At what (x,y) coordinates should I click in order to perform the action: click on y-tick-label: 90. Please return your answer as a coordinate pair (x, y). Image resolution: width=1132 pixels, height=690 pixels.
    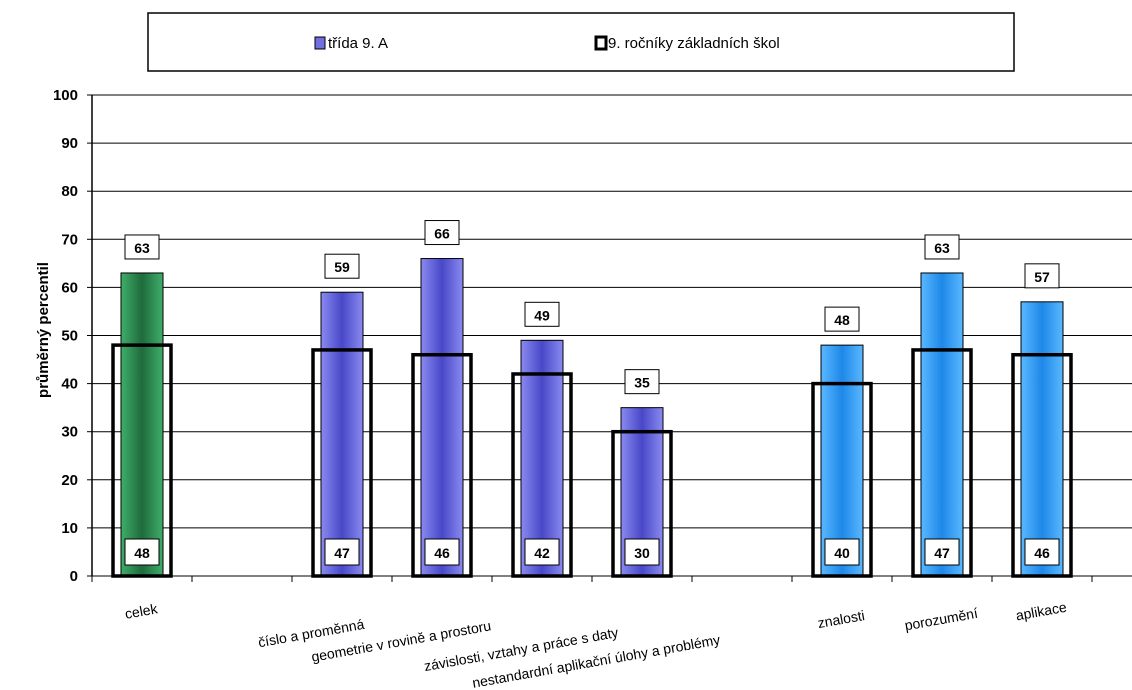
    Looking at the image, I should click on (69, 143).